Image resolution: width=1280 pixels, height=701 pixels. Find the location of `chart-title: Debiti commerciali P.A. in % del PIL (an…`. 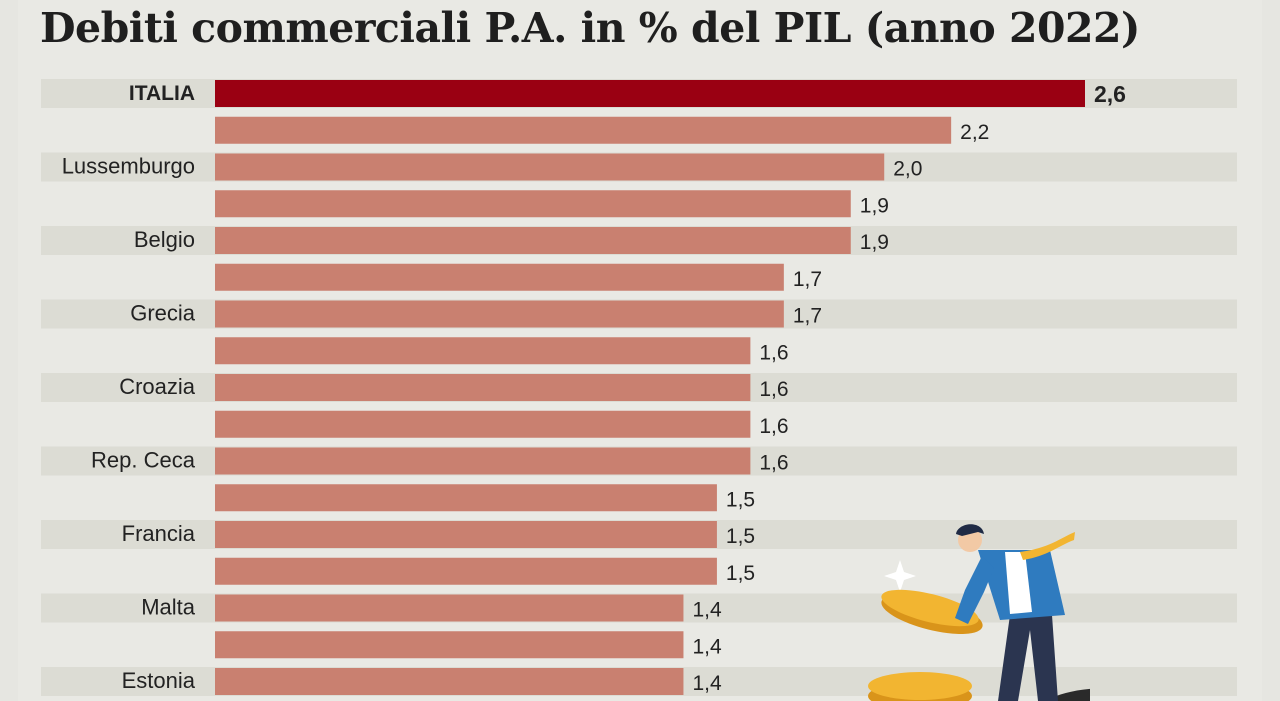

chart-title: Debiti commerciali P.A. in % del PIL (an… is located at coordinates (590, 28).